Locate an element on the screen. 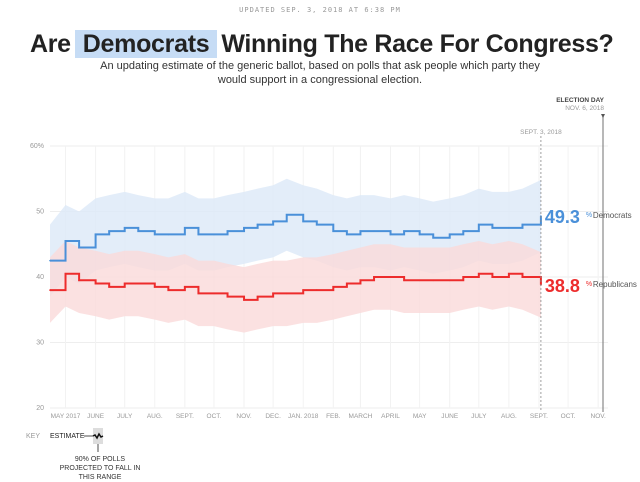  y-tick-label: 50 is located at coordinates (40, 212).